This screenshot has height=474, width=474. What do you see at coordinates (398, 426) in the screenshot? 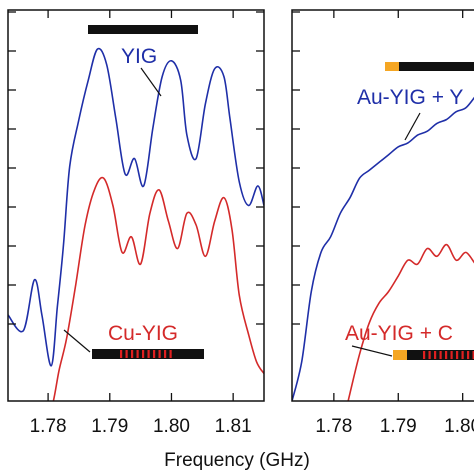
I see `right-x-tick-label: 1.79` at bounding box center [398, 426].